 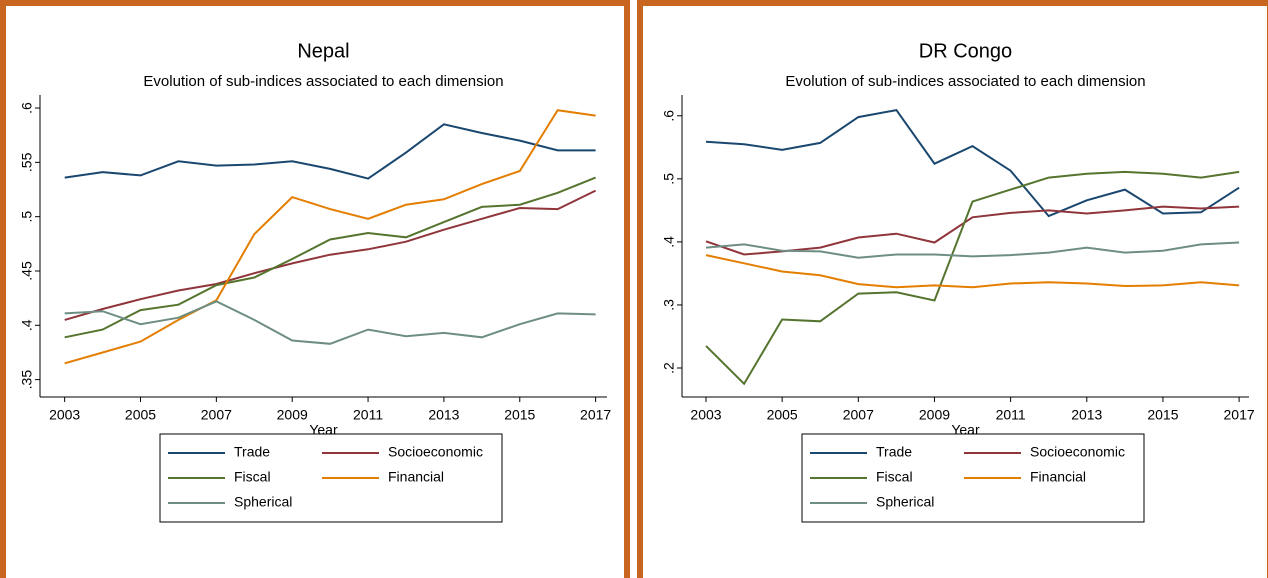 I want to click on y-tick-label: .45, so click(x=27, y=271).